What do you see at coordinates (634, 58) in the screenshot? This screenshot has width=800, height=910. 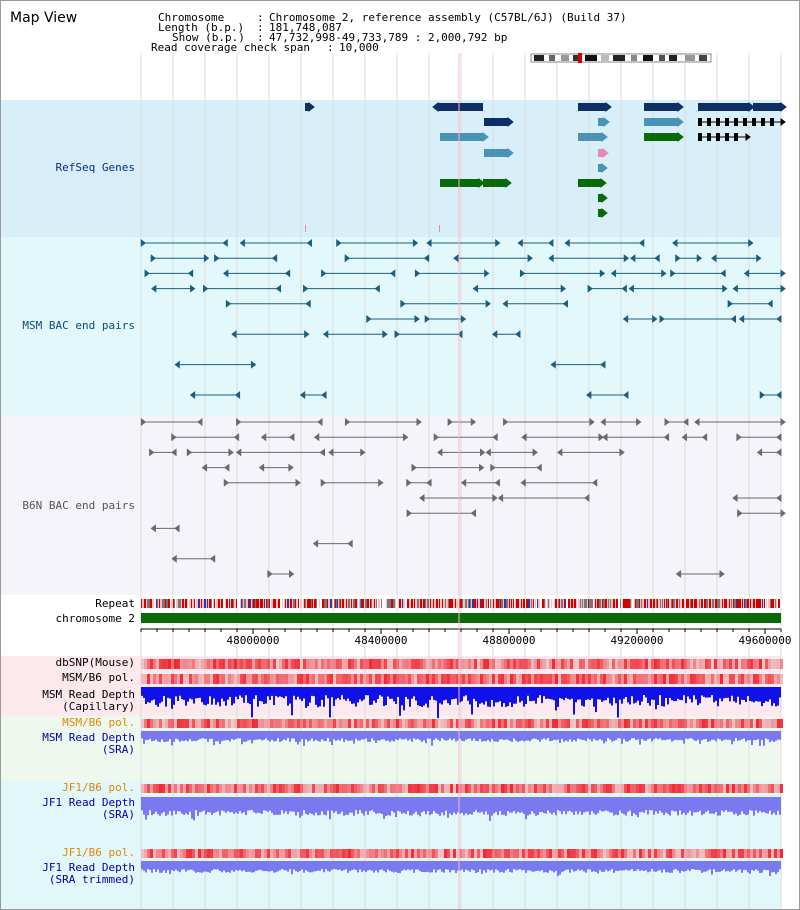 I see `ideogram-band` at bounding box center [634, 58].